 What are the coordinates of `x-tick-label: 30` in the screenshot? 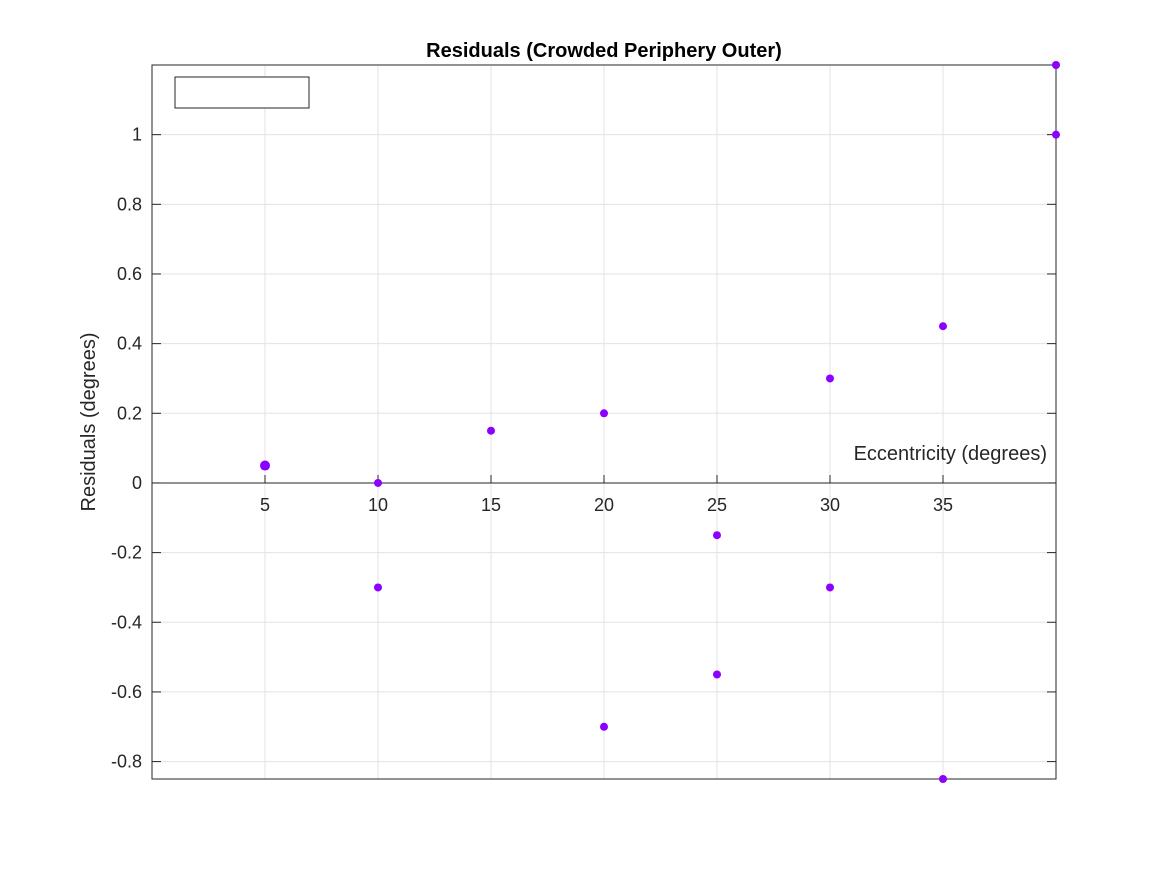 It's located at (830, 505).